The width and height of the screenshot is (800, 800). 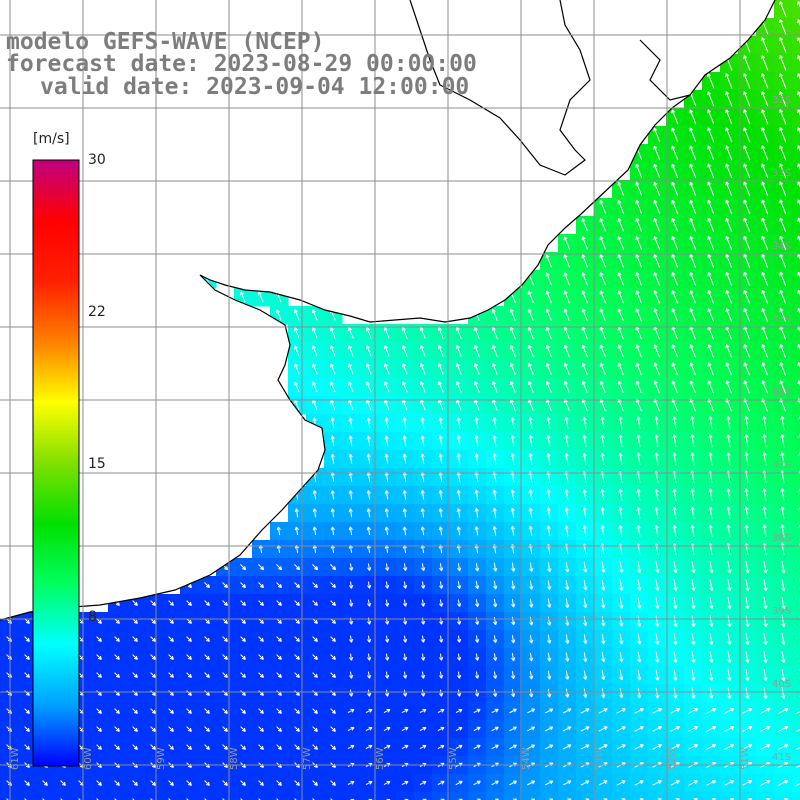 What do you see at coordinates (781, 246) in the screenshot?
I see `lat-label: 34S` at bounding box center [781, 246].